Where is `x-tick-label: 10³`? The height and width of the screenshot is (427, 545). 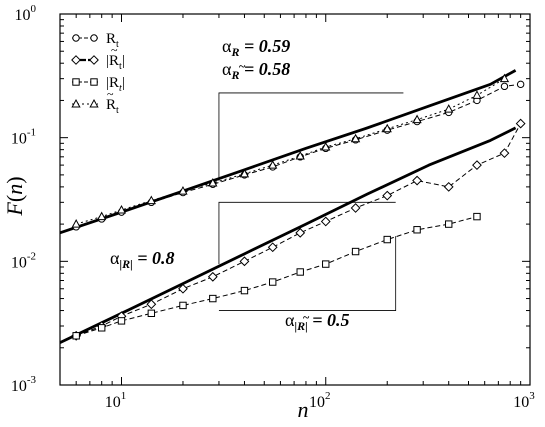 x-tick-label: 10³ is located at coordinates (524, 400).